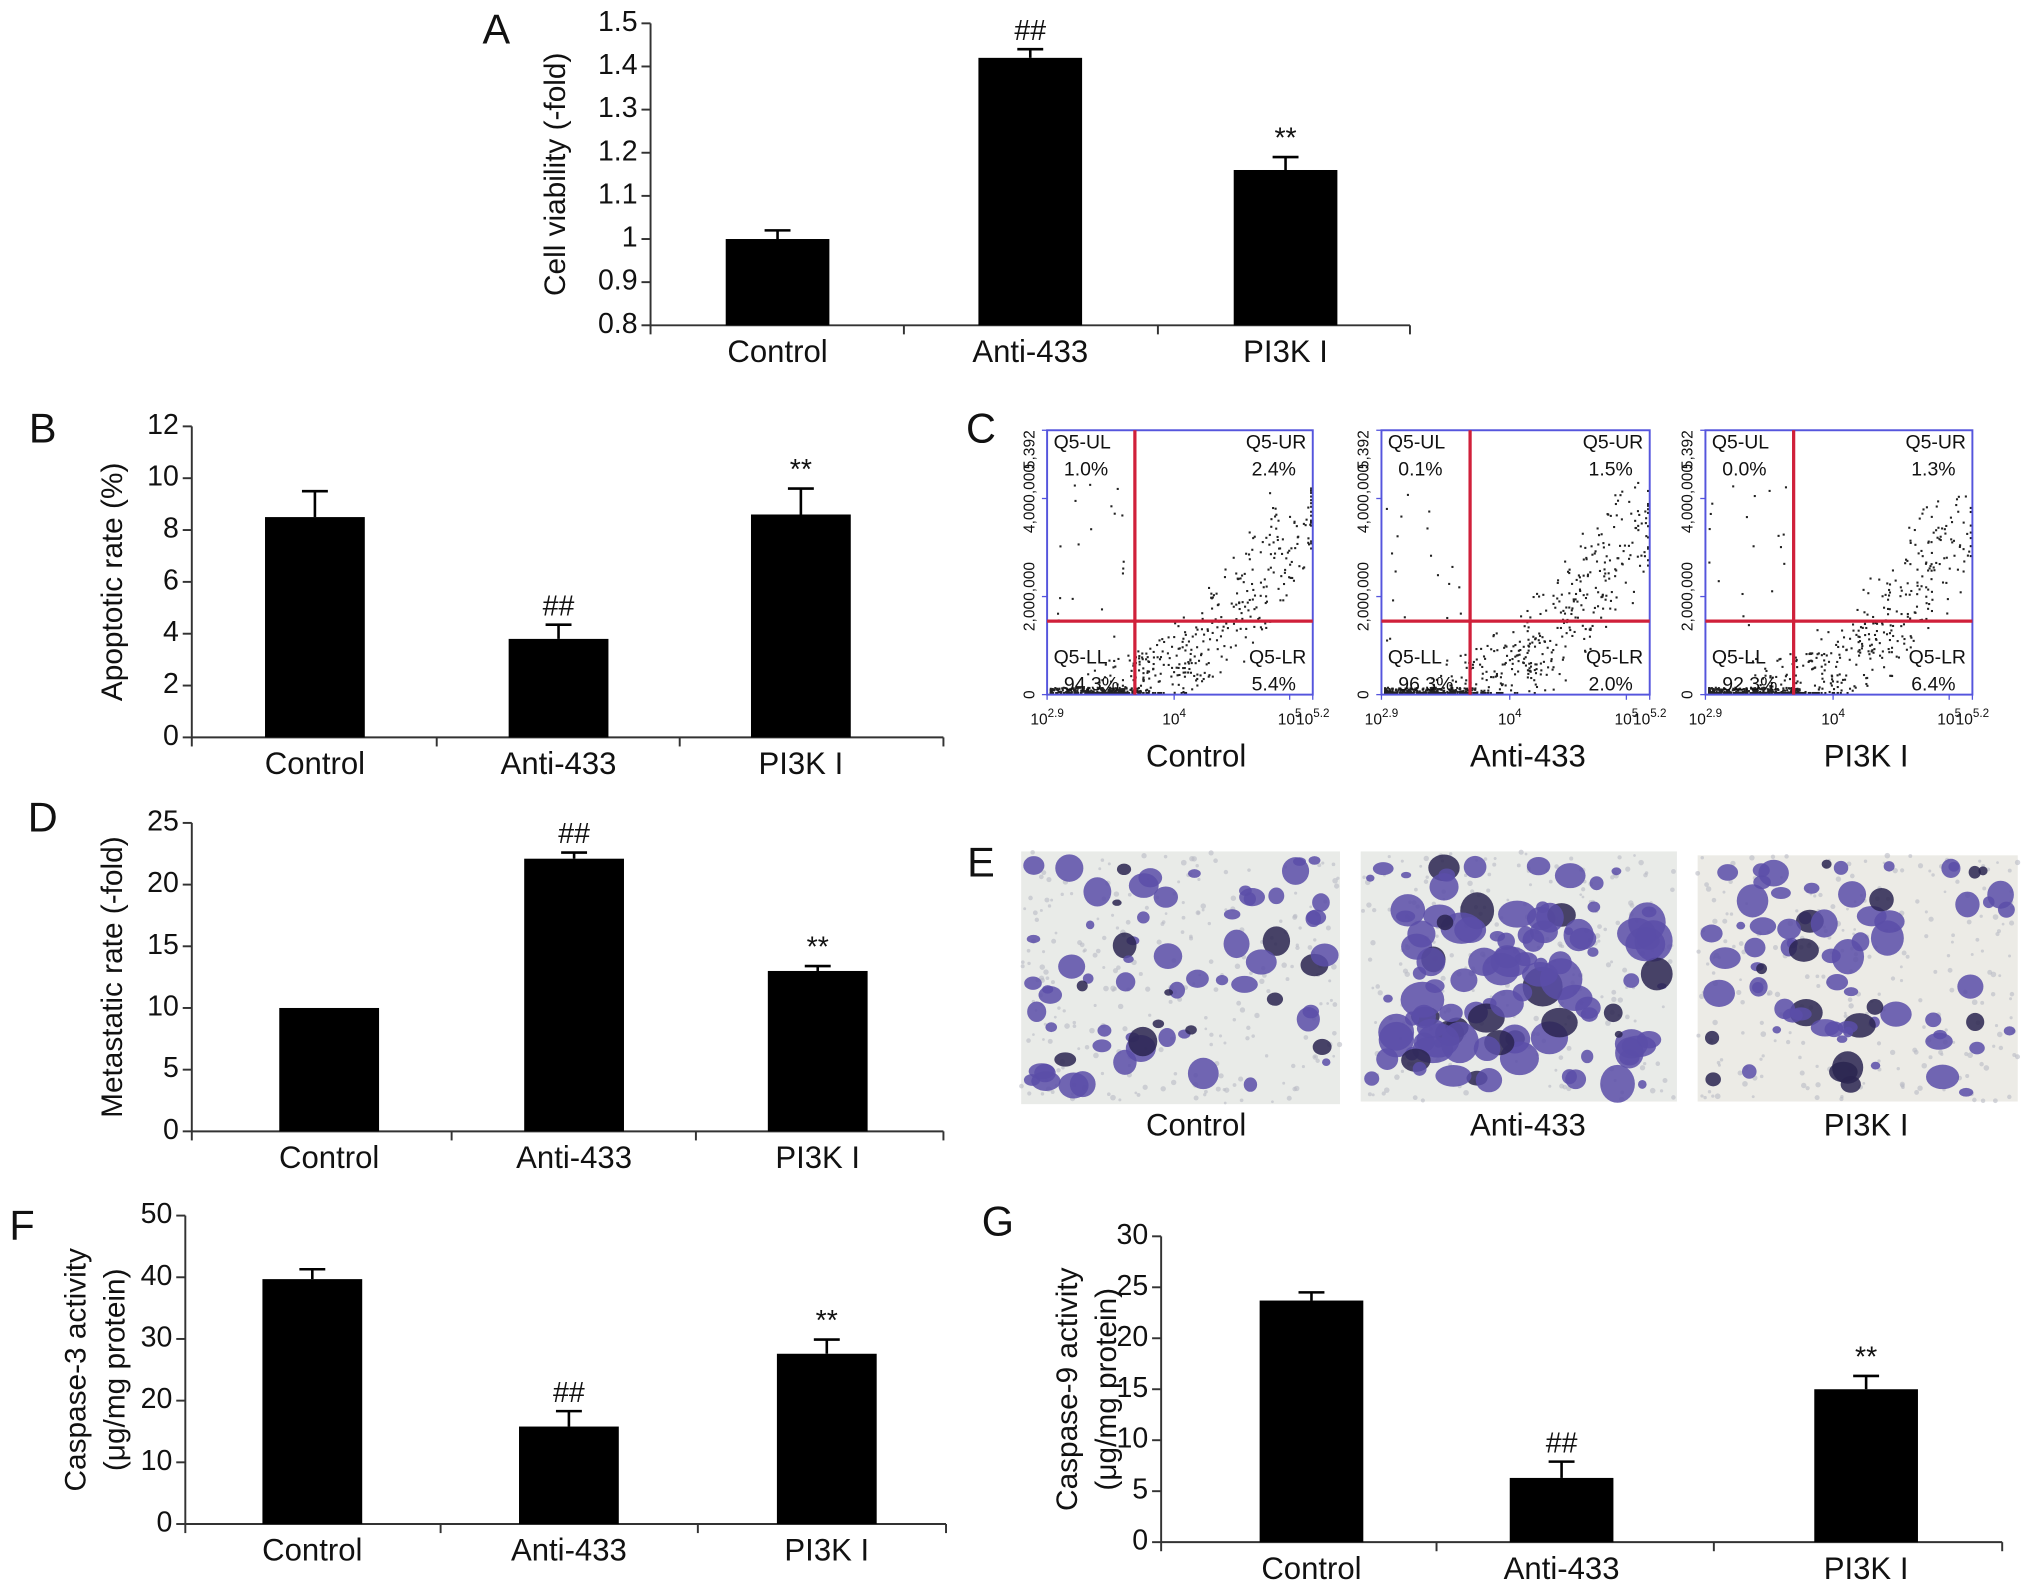 The height and width of the screenshot is (1594, 2032). Describe the element at coordinates (1840, 590) in the screenshot. I see `event-cloud` at that location.